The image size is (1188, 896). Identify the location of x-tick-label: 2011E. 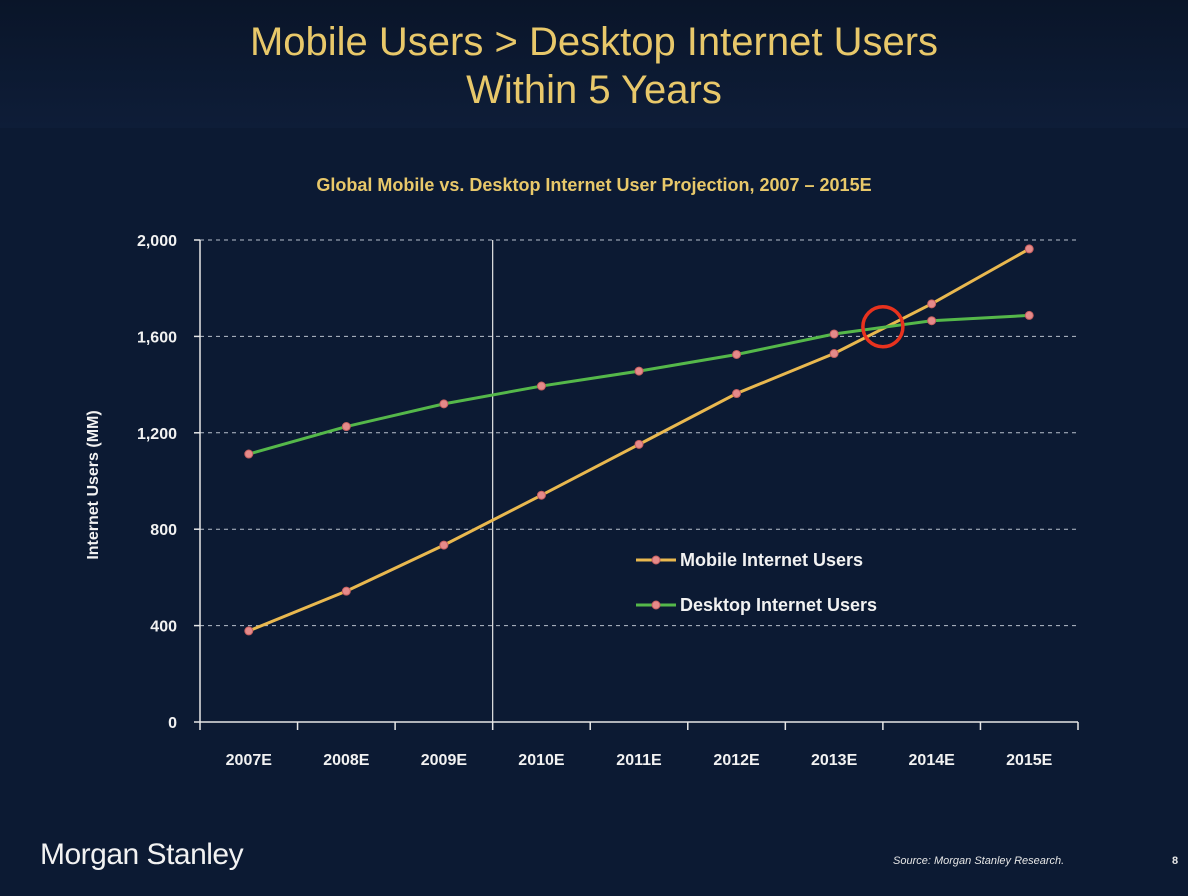
(639, 760).